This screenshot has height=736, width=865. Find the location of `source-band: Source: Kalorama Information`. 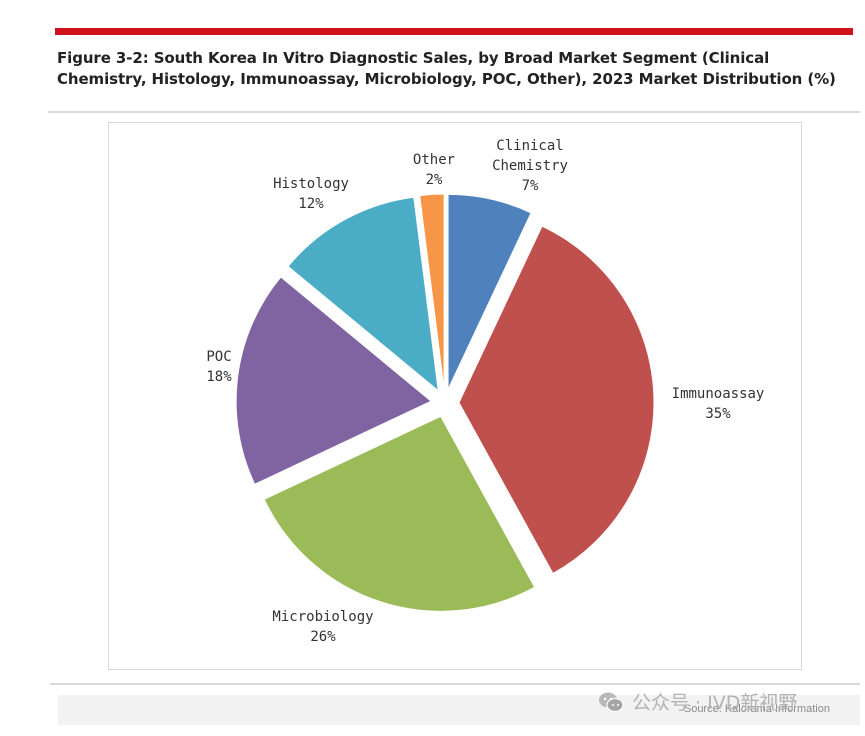

source-band: Source: Kalorama Information is located at coordinates (459, 710).